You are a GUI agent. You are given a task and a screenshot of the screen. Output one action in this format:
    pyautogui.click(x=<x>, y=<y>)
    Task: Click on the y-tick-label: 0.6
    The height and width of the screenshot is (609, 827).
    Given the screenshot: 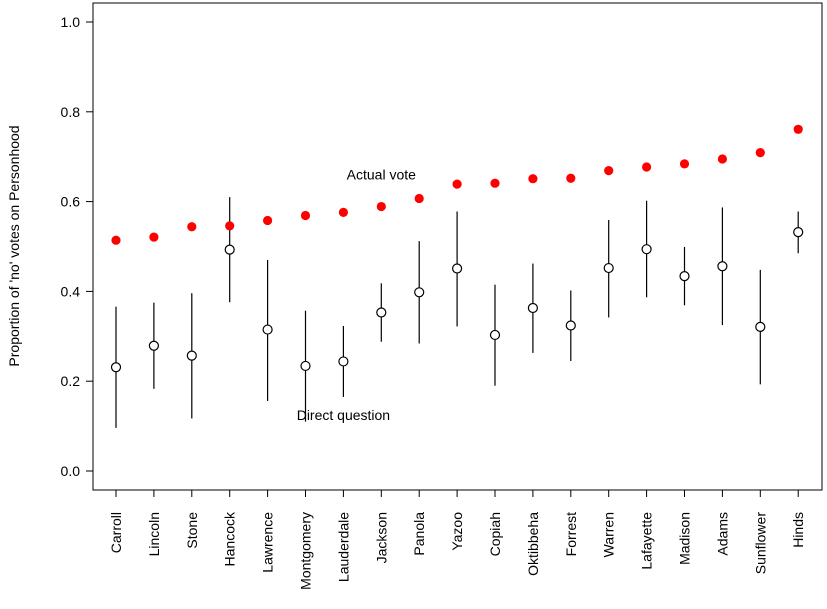 What is the action you would take?
    pyautogui.click(x=71, y=202)
    